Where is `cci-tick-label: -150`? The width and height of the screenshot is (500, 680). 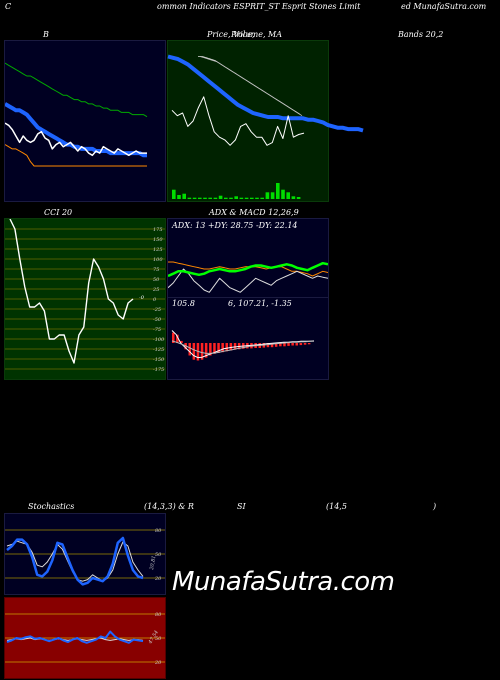
cci-tick-label: -150 is located at coordinates (159, 360).